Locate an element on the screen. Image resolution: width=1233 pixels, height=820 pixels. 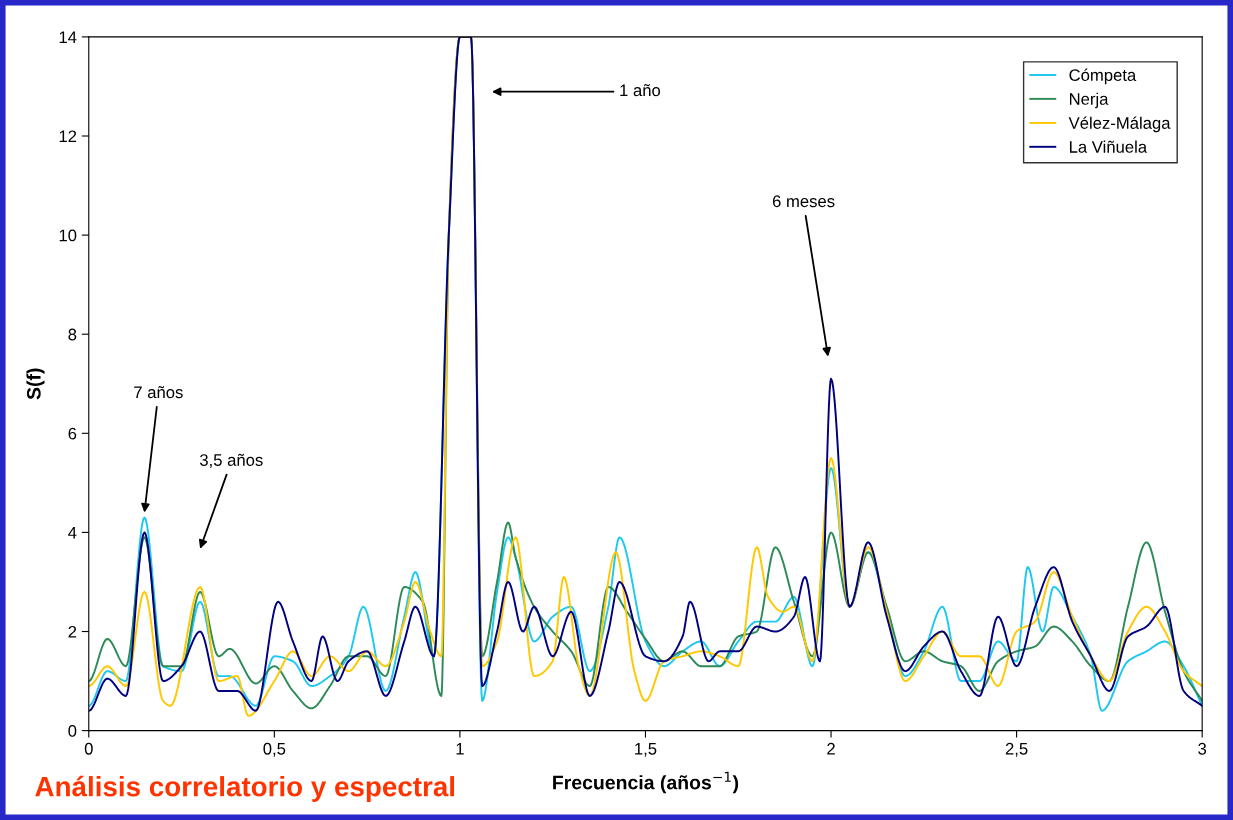
y-tick-label: 12 is located at coordinates (68, 136).